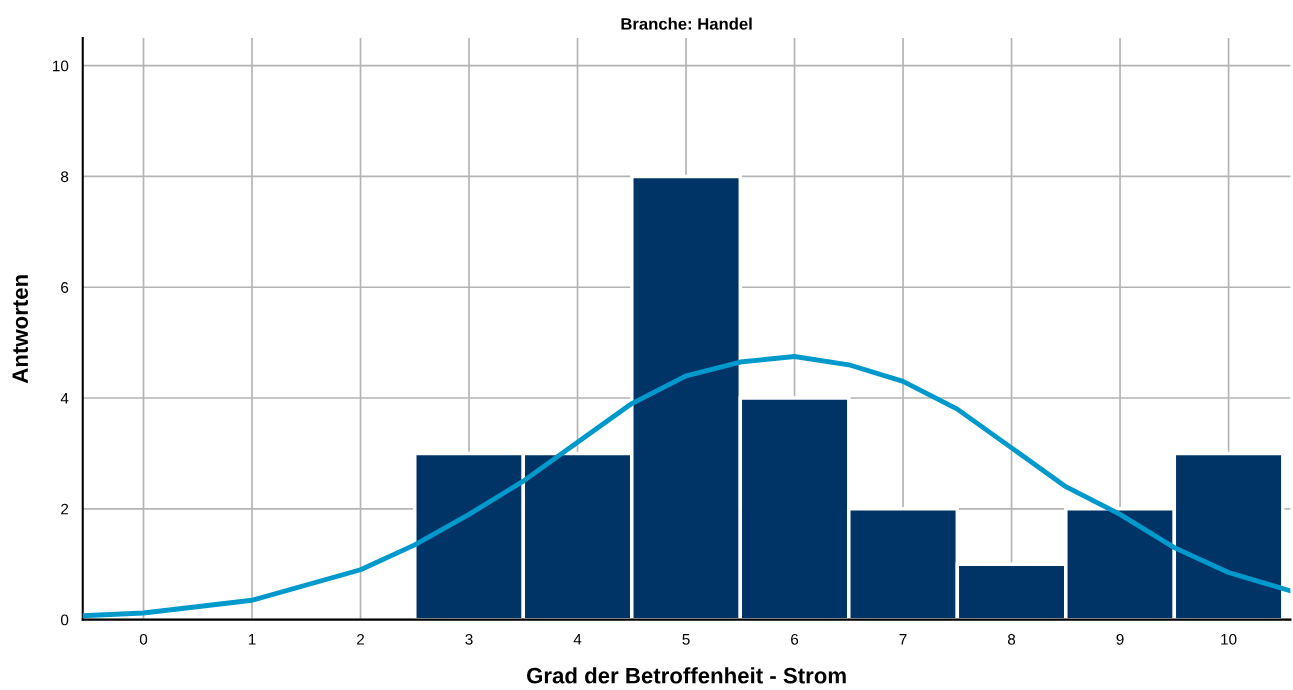  What do you see at coordinates (469, 639) in the screenshot?
I see `x-tick-label: 3` at bounding box center [469, 639].